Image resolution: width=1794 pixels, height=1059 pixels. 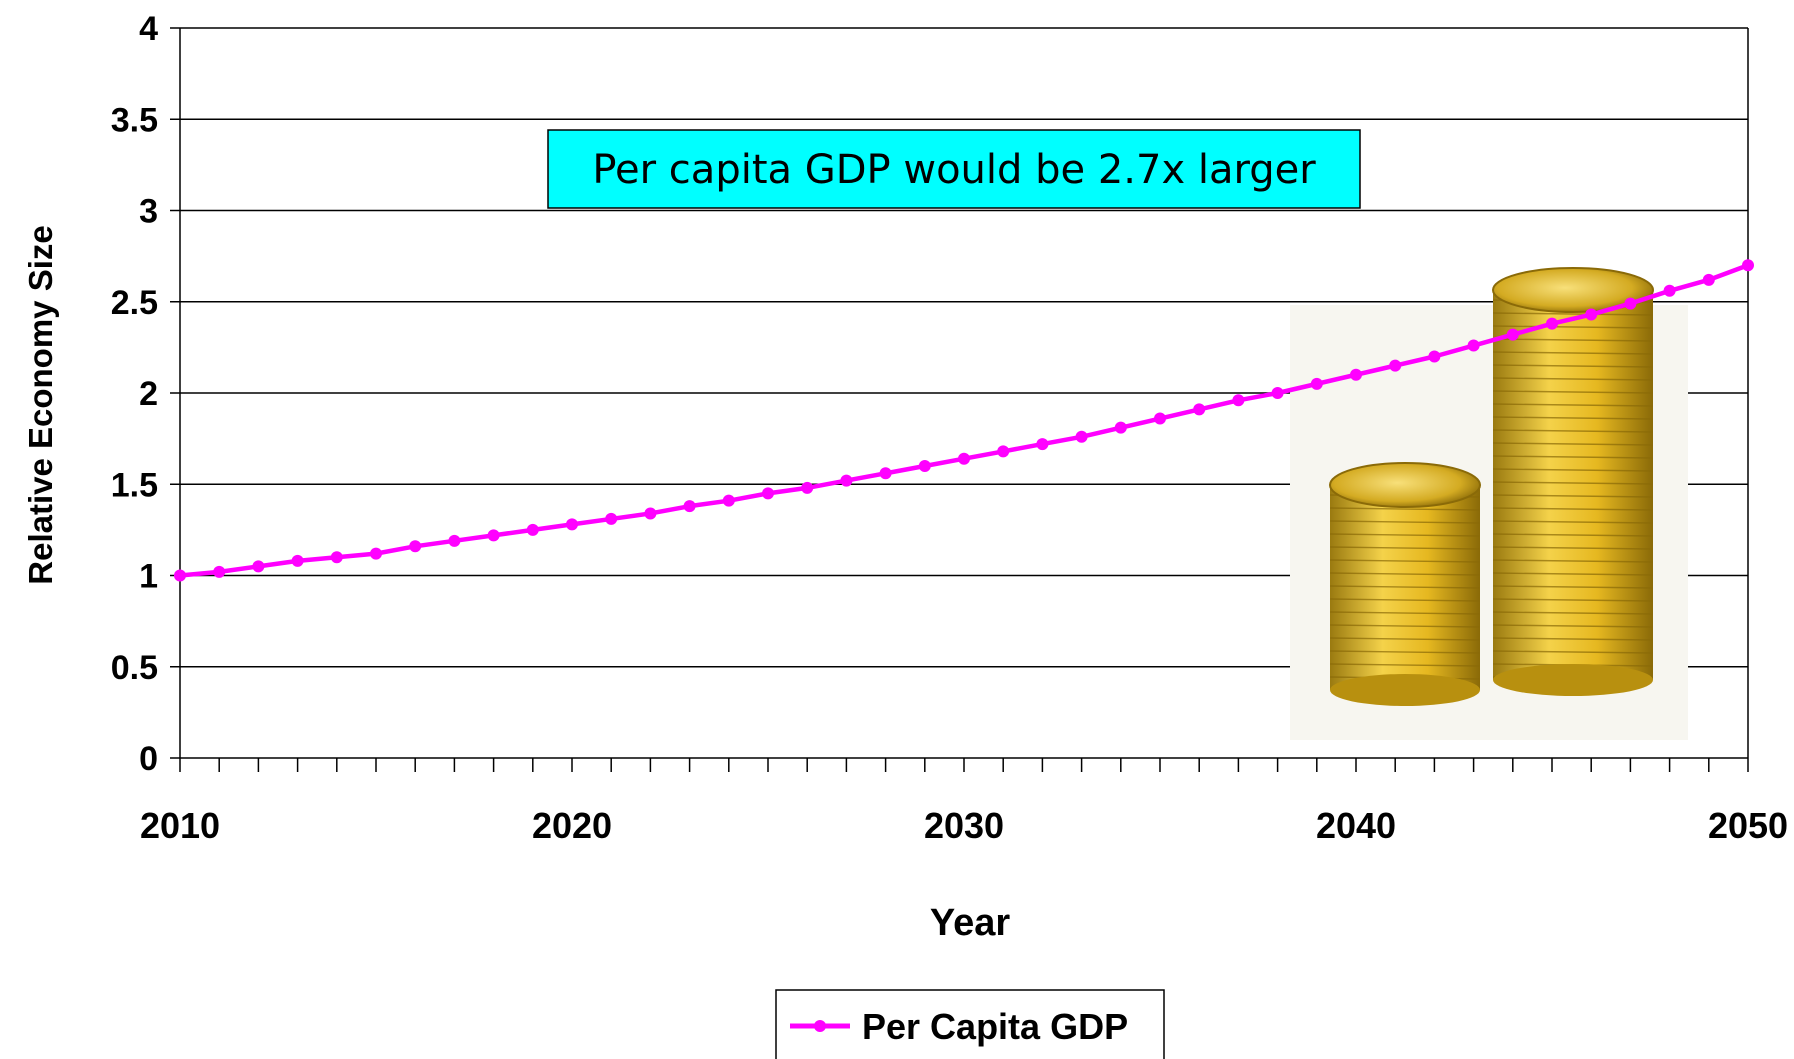 I want to click on coin-stack-short, so click(x=1405, y=584).